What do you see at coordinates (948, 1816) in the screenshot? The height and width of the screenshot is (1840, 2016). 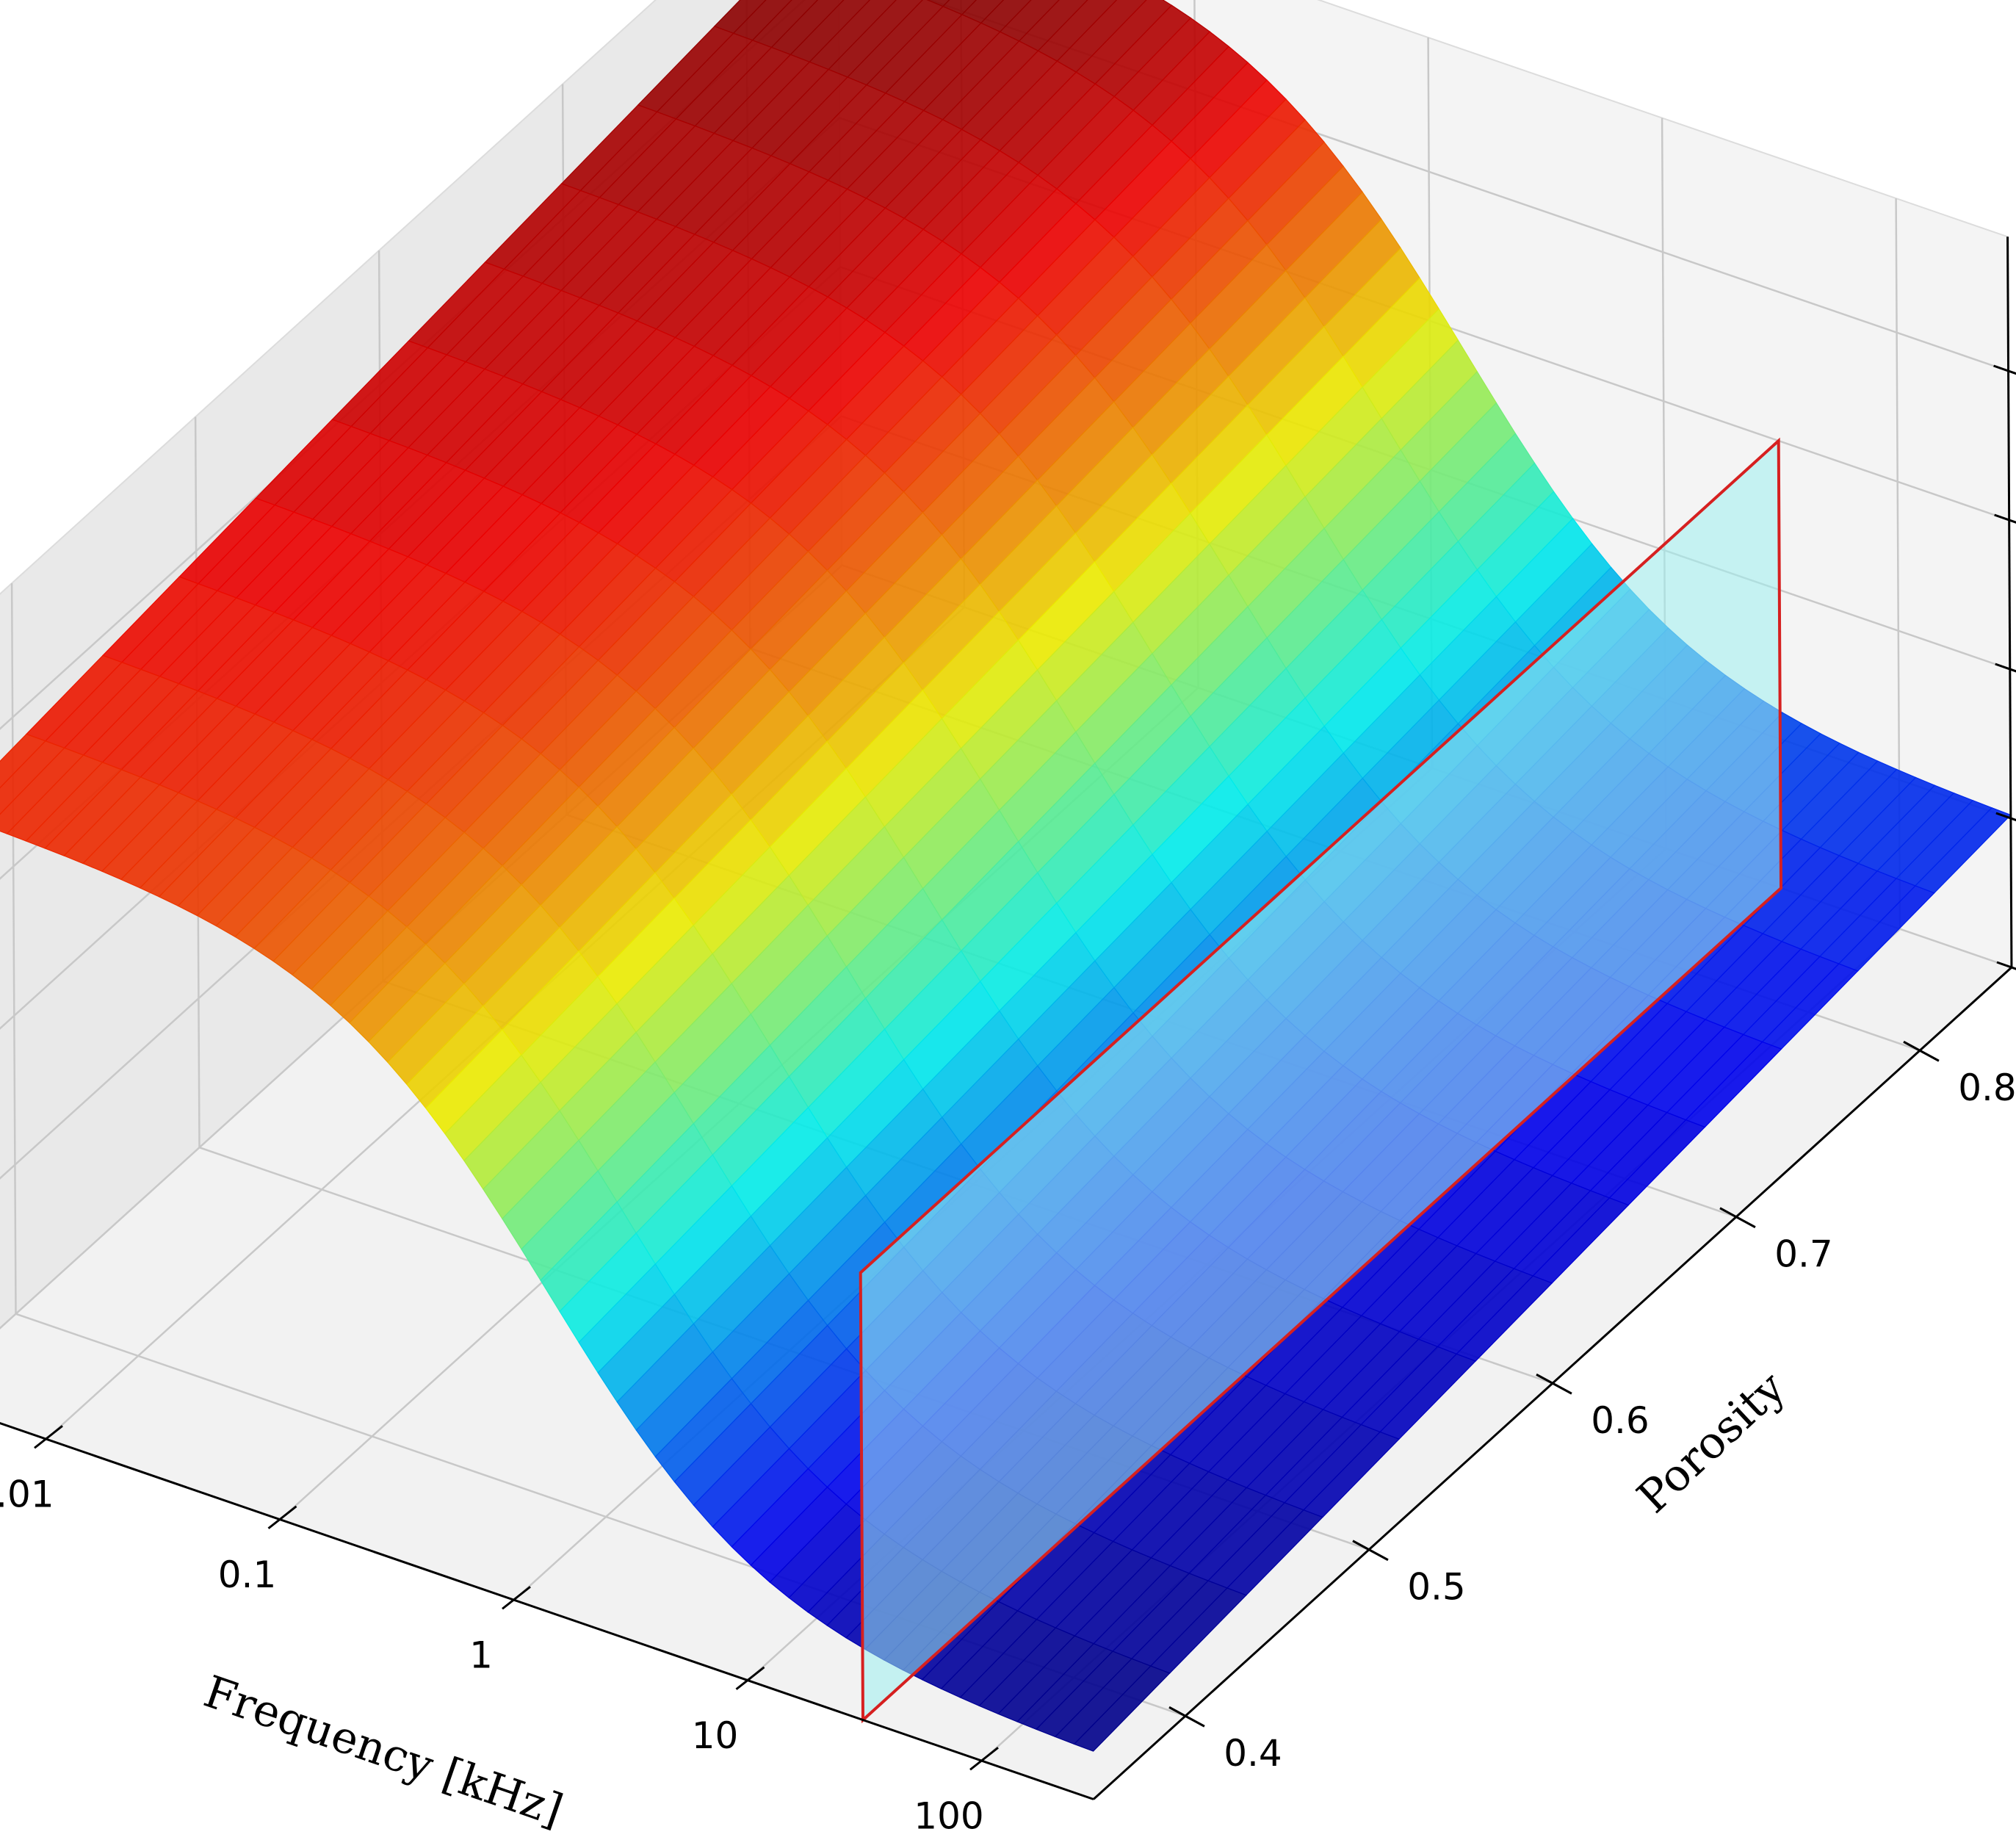 I see `frequency-tick-label: 100` at bounding box center [948, 1816].